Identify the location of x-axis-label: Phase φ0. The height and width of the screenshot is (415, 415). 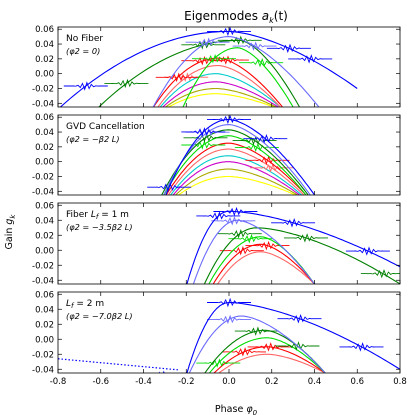
(236, 409).